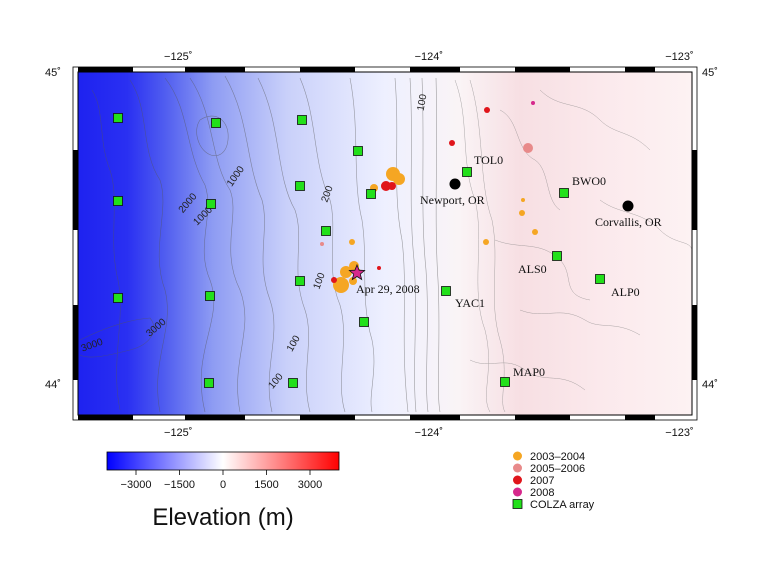 The height and width of the screenshot is (561, 783). Describe the element at coordinates (547, 266) in the screenshot. I see `station-labels: TOL0 BWO0 ALS0 ALP0 YAC1 MAP0` at that location.